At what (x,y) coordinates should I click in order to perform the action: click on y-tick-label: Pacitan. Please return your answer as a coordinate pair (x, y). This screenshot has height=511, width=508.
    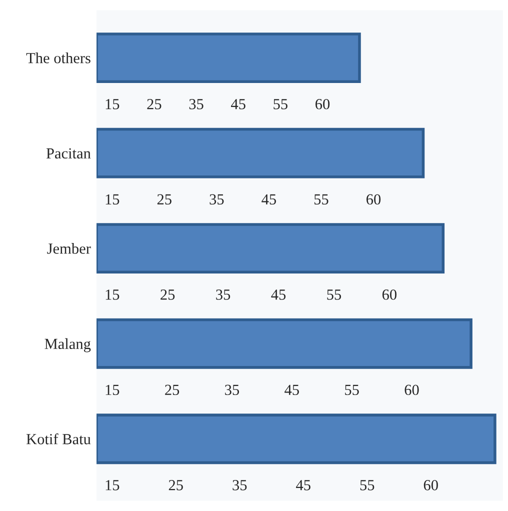
    Looking at the image, I should click on (68, 153).